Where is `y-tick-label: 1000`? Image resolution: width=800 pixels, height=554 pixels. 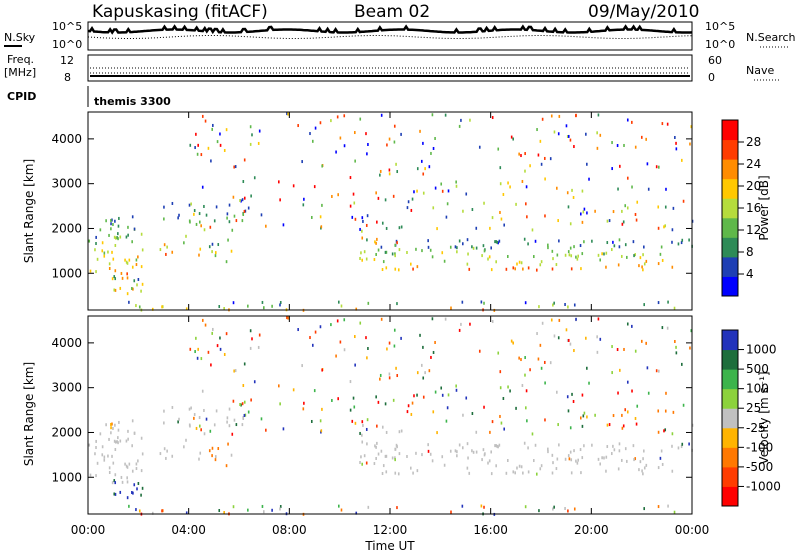 y-tick-label: 1000 is located at coordinates (66, 477).